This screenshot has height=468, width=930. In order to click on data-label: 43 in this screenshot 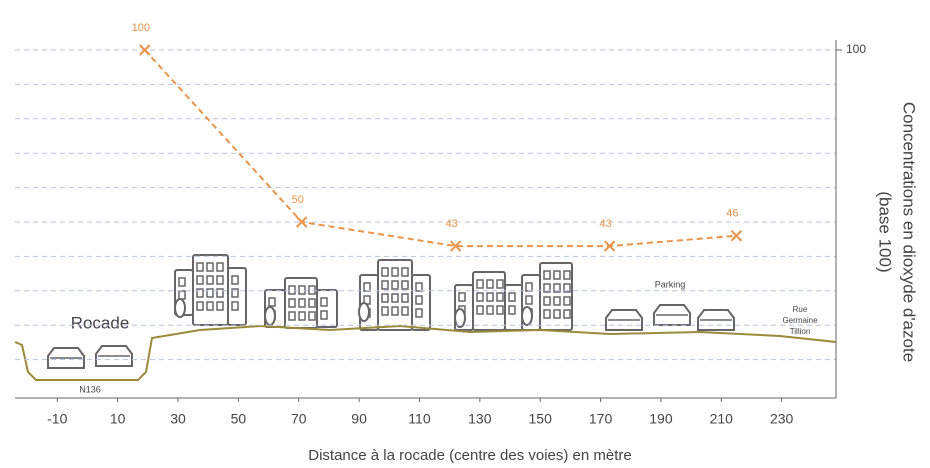, I will do `click(605, 224)`.